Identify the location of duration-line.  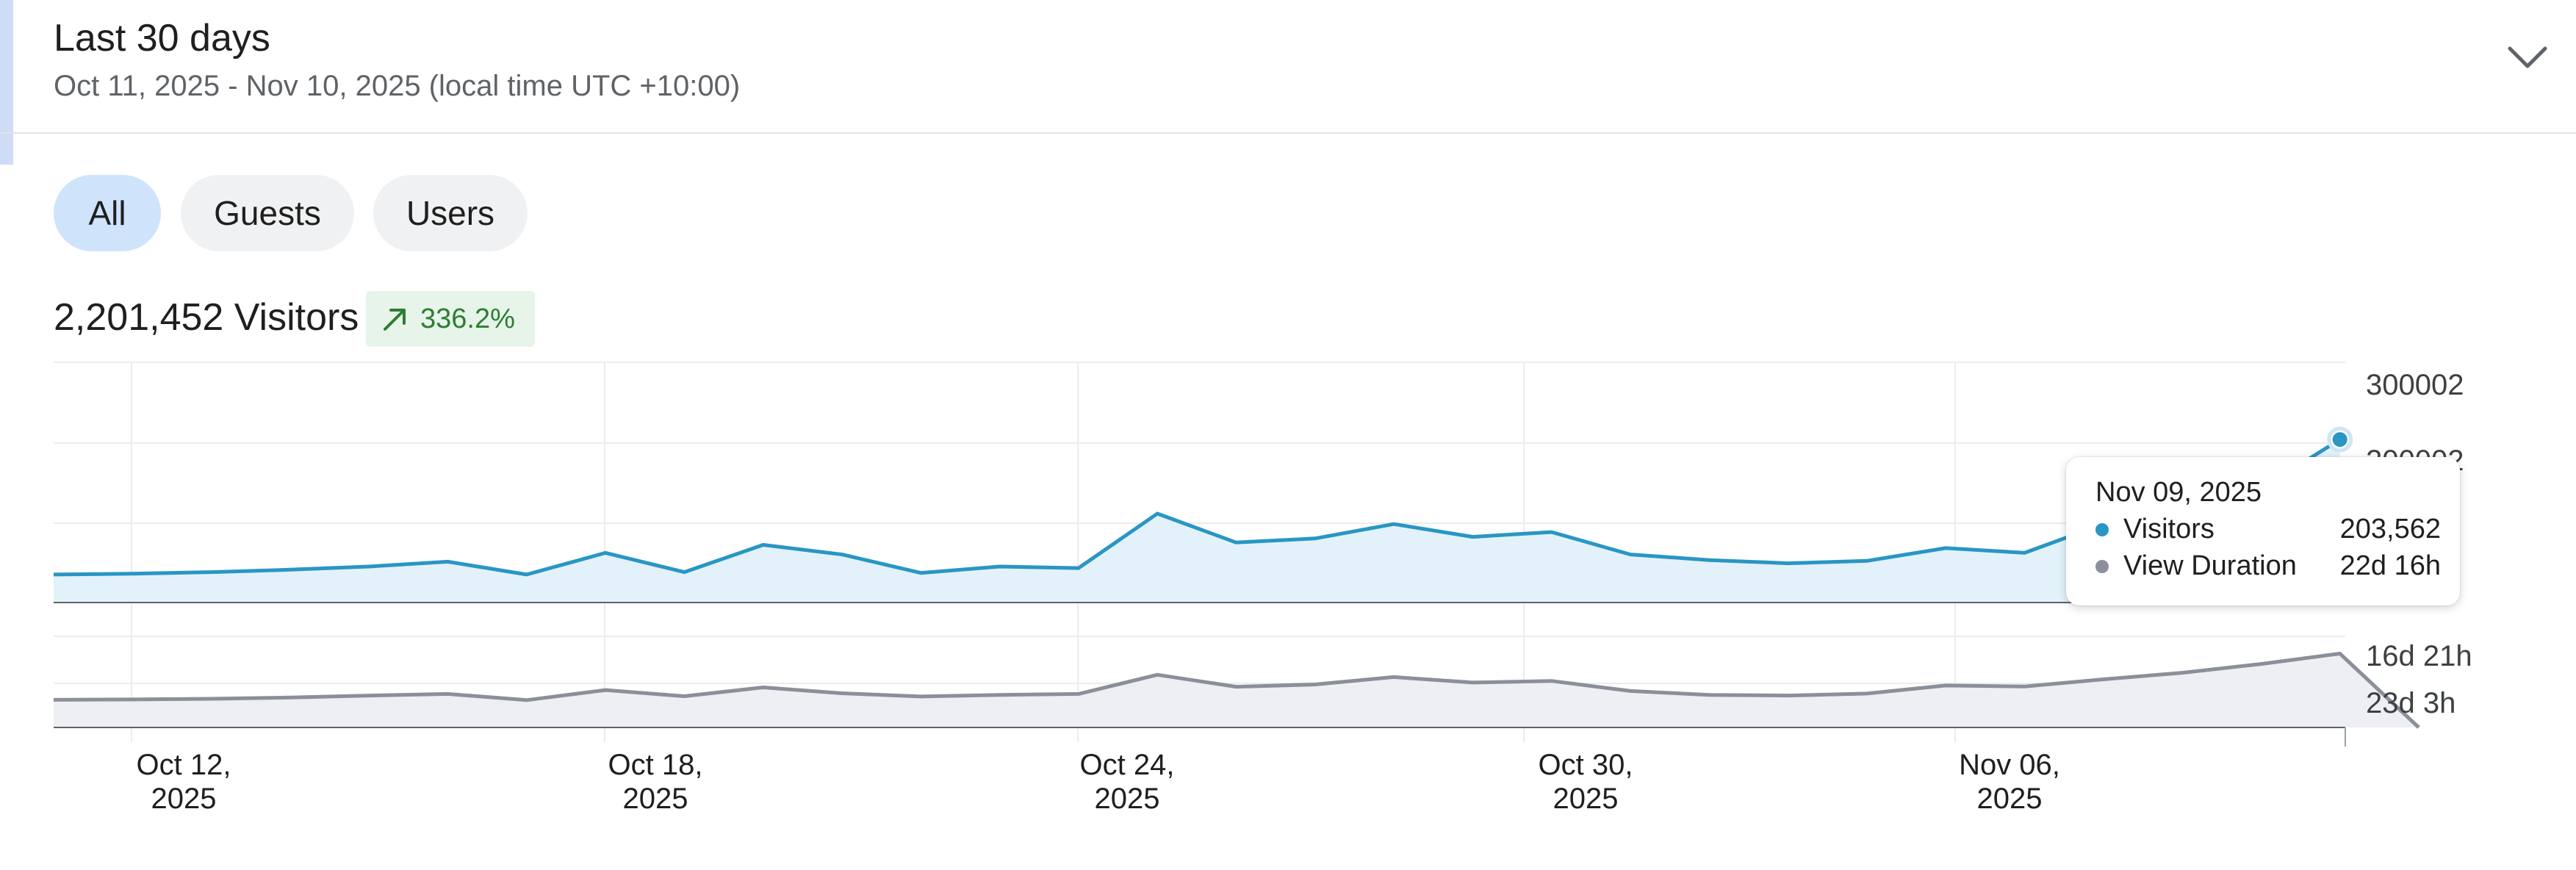
(1236, 690).